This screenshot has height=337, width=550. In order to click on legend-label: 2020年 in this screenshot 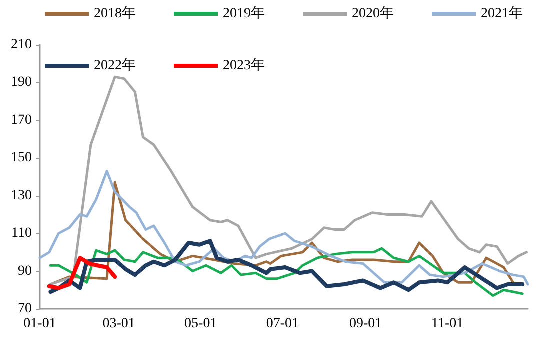, I will do `click(373, 14)`.